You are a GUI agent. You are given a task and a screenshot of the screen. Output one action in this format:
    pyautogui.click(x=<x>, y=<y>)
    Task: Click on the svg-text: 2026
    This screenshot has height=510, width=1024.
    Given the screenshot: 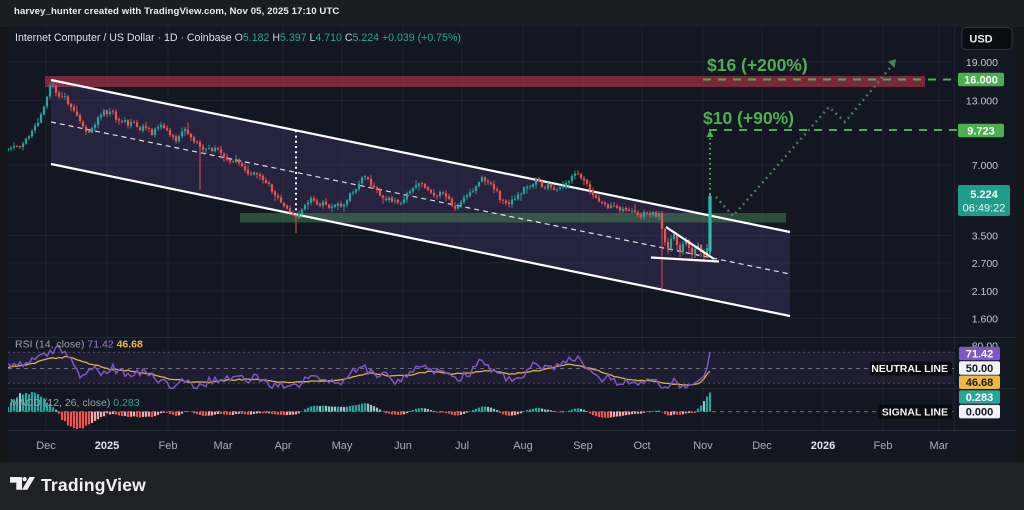 What is the action you would take?
    pyautogui.click(x=823, y=446)
    